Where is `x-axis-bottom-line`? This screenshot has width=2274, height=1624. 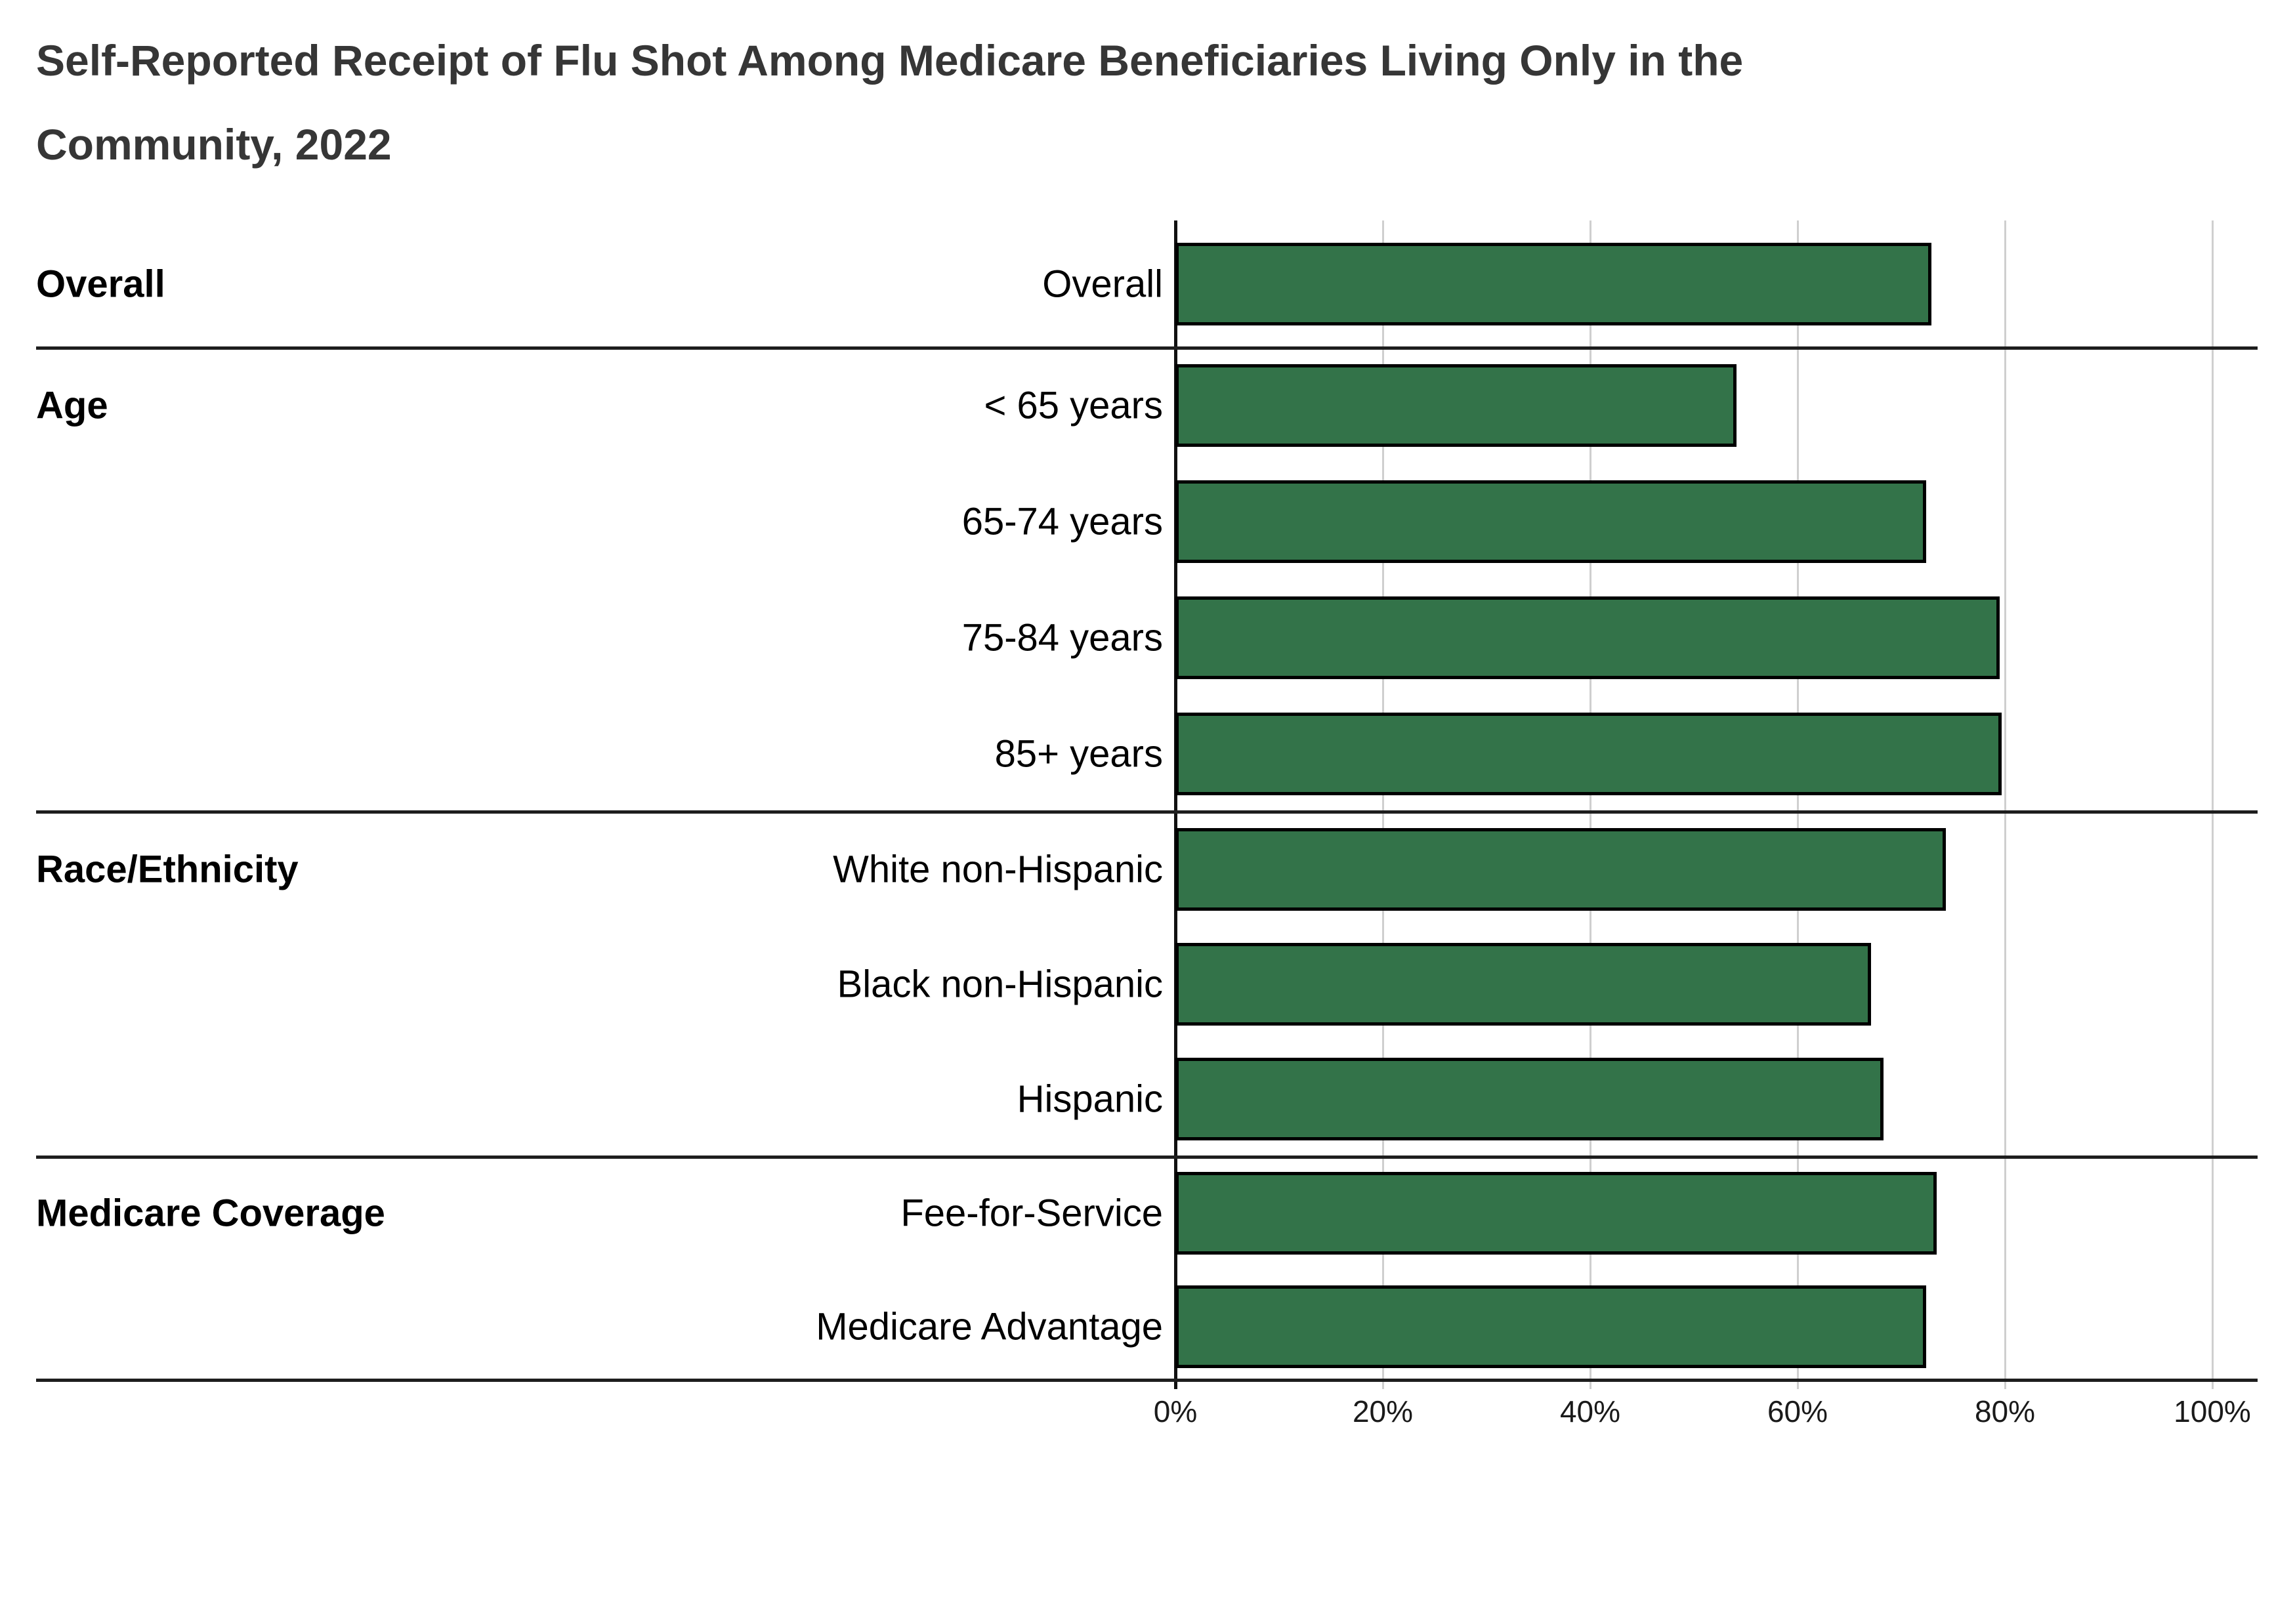
x-axis-bottom-line is located at coordinates (1147, 1380).